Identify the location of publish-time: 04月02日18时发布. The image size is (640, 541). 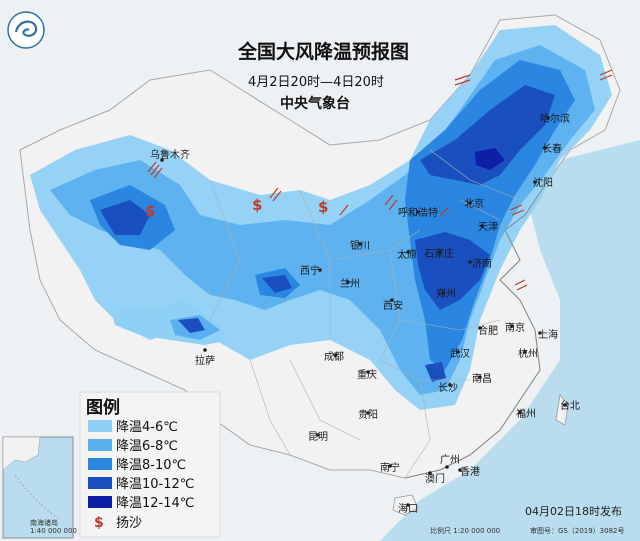
(573, 511).